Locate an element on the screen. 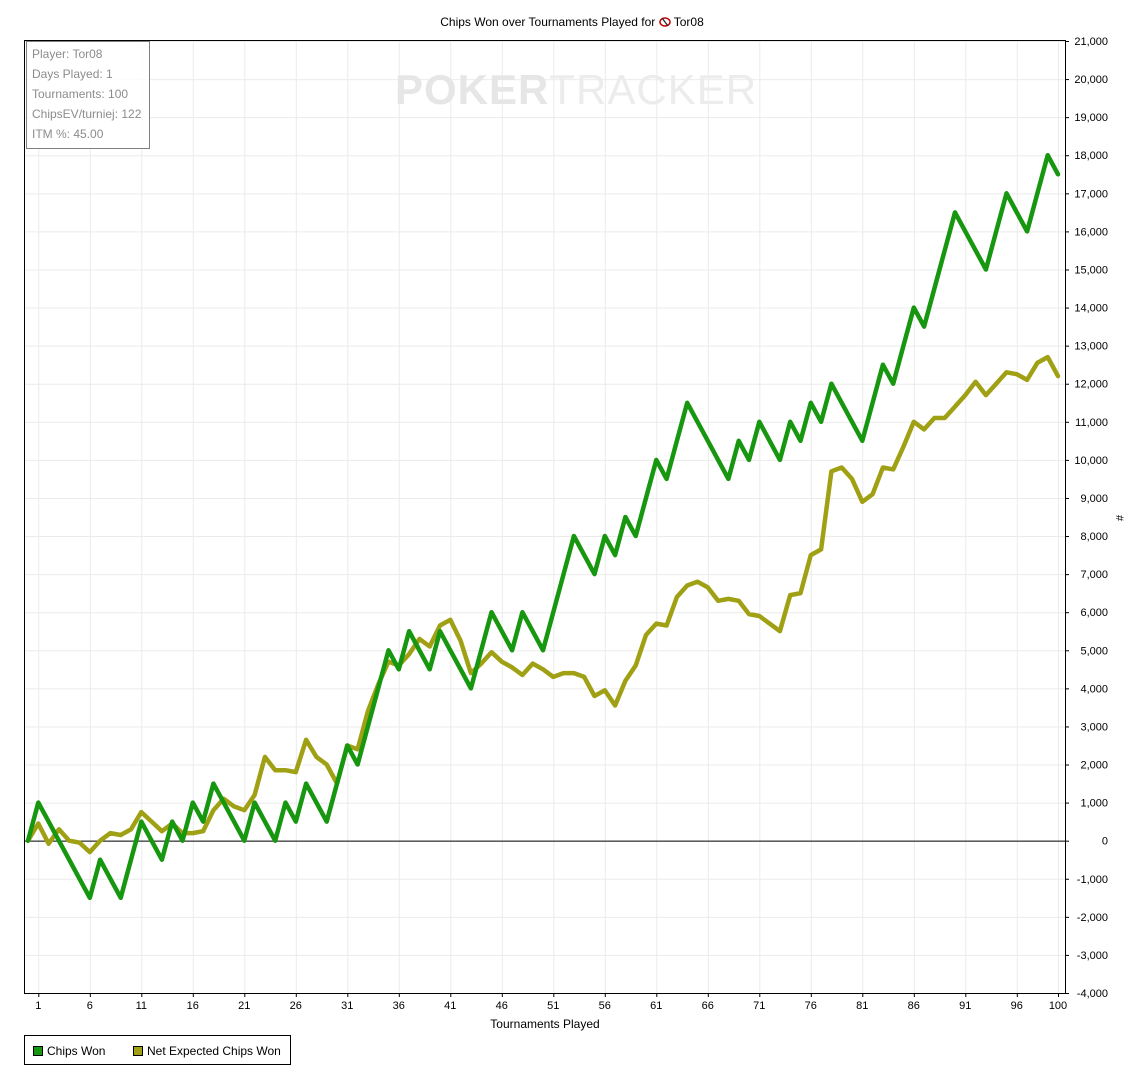 Image resolution: width=1144 pixels, height=1083 pixels. x-tick-label-71: 71 is located at coordinates (759, 1006).